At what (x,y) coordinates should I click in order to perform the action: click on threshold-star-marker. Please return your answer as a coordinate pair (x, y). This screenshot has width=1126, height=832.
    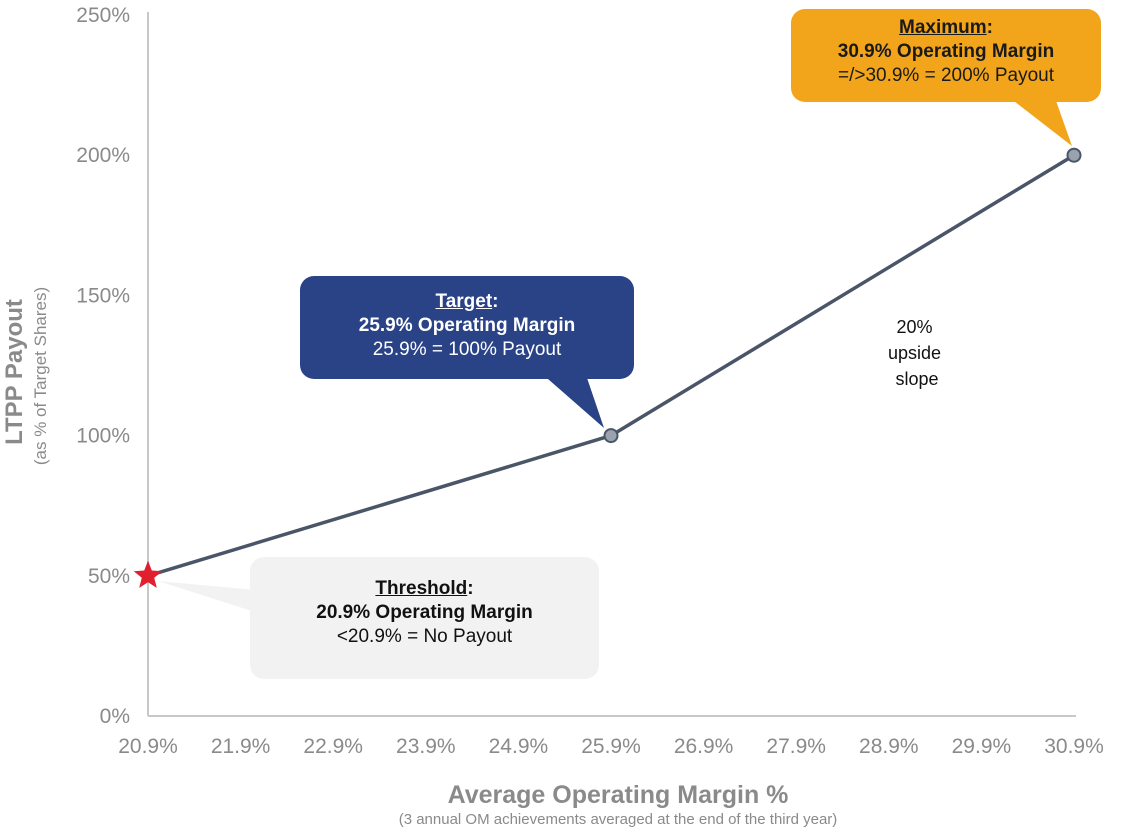
    Looking at the image, I should click on (148, 574).